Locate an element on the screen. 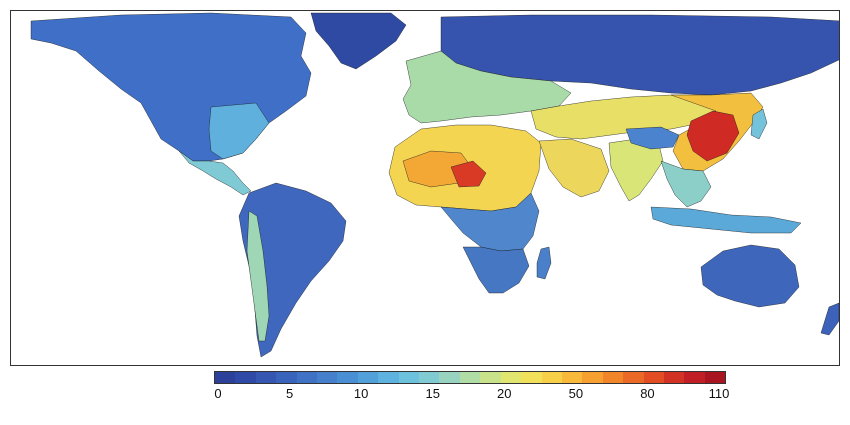 This screenshot has height=425, width=850. region-greenland is located at coordinates (358, 41).